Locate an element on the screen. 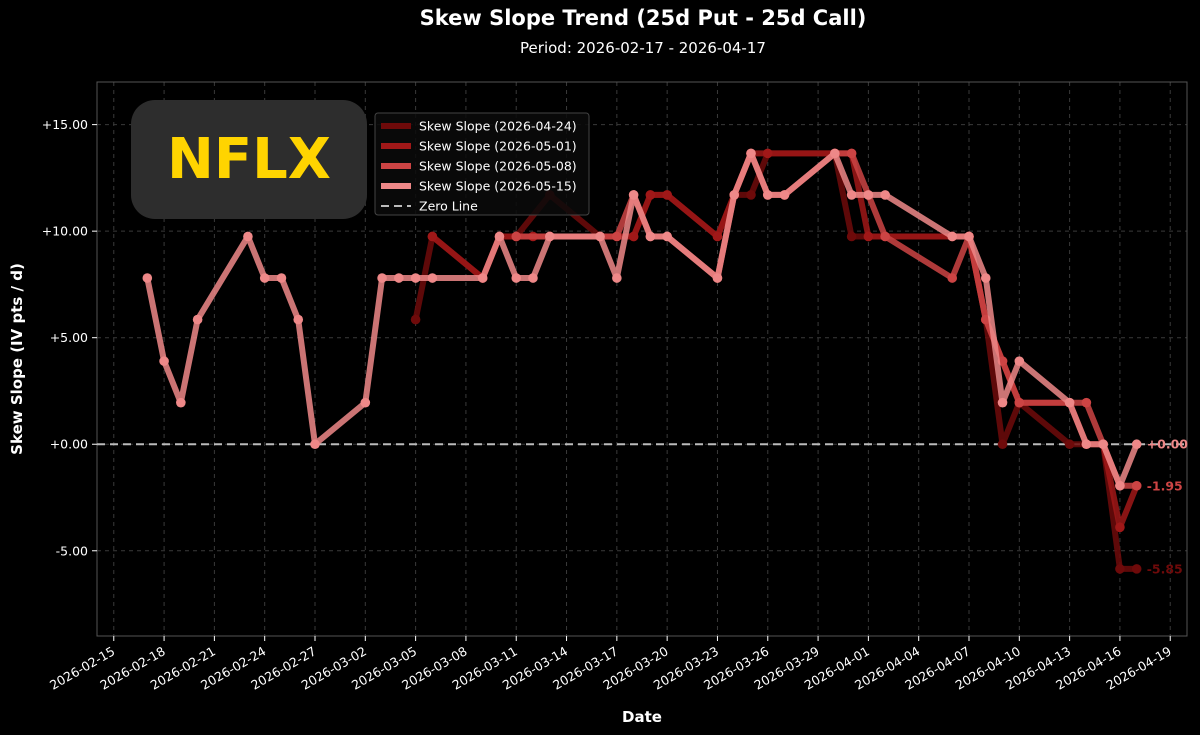 This screenshot has height=735, width=1200. series-end-label: -1.95 is located at coordinates (1165, 485).